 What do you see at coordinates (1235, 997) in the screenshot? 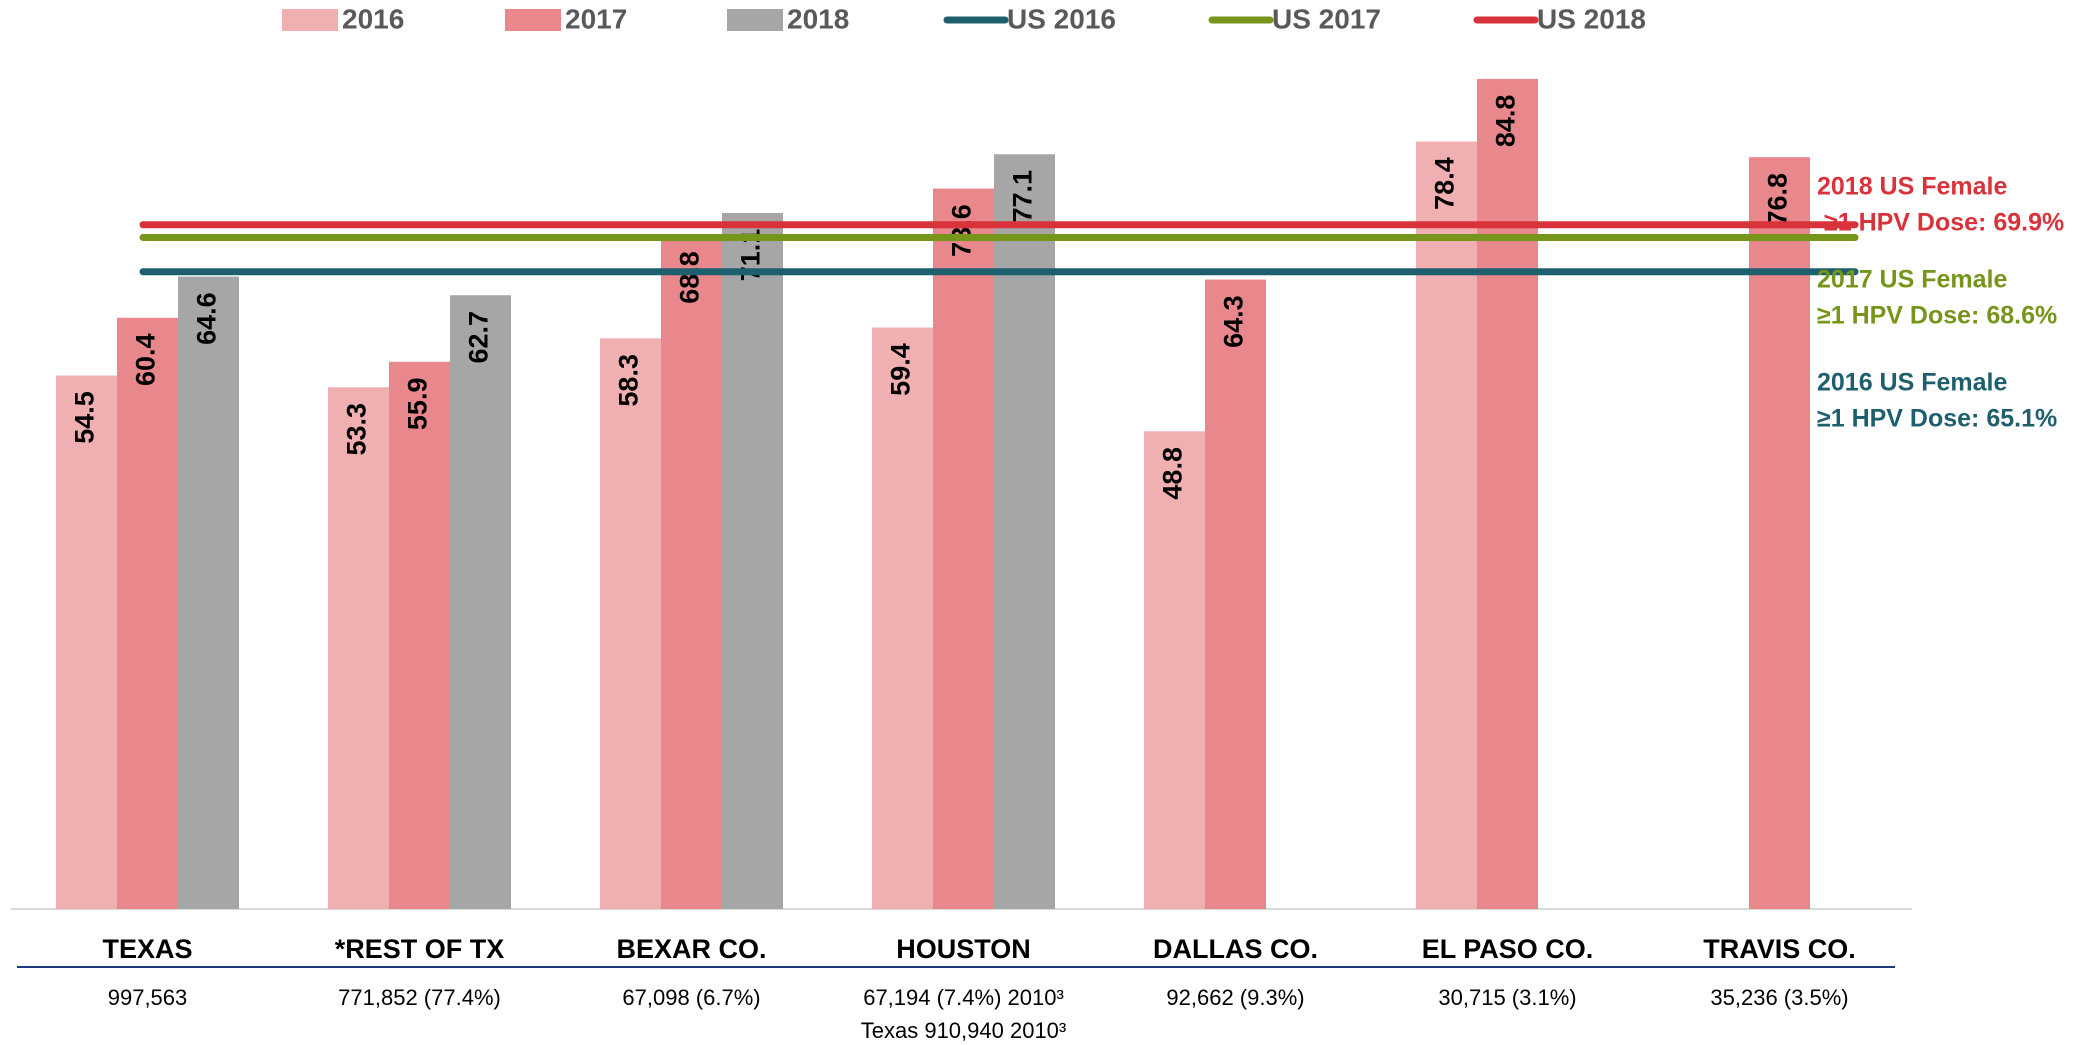
I see `category-note: 92,662 (9.3%)` at bounding box center [1235, 997].